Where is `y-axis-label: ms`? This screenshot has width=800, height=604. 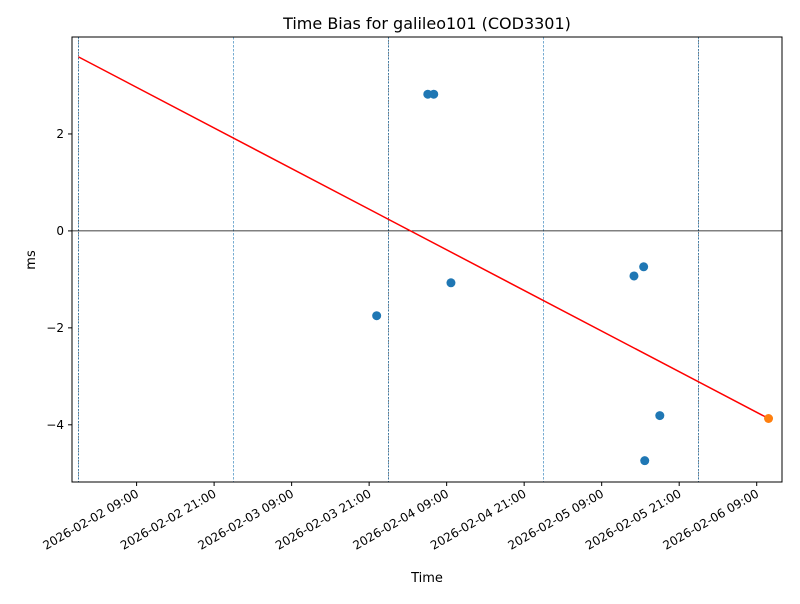
y-axis-label: ms is located at coordinates (31, 260).